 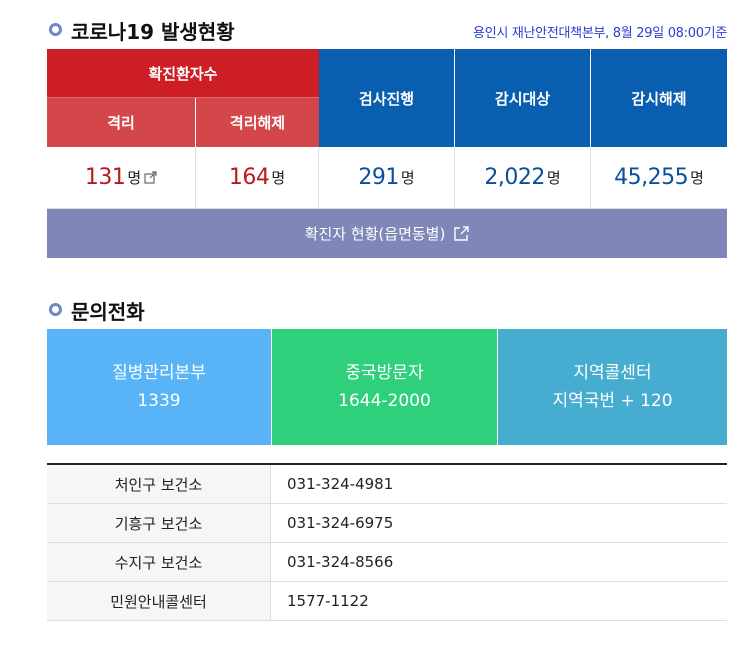 What do you see at coordinates (183, 73) in the screenshot?
I see `confirmed-header: 확진환자수` at bounding box center [183, 73].